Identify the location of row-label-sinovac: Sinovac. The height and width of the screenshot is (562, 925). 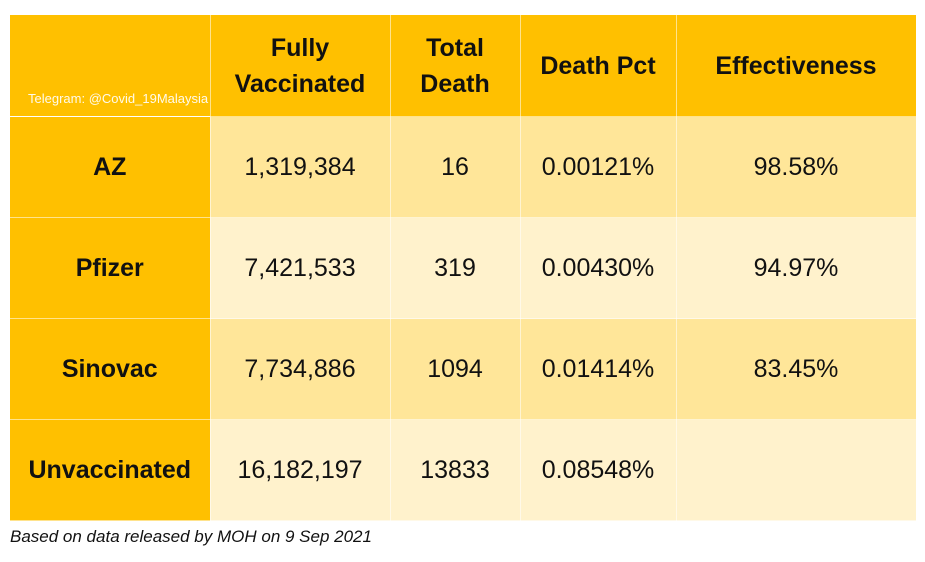
(110, 369).